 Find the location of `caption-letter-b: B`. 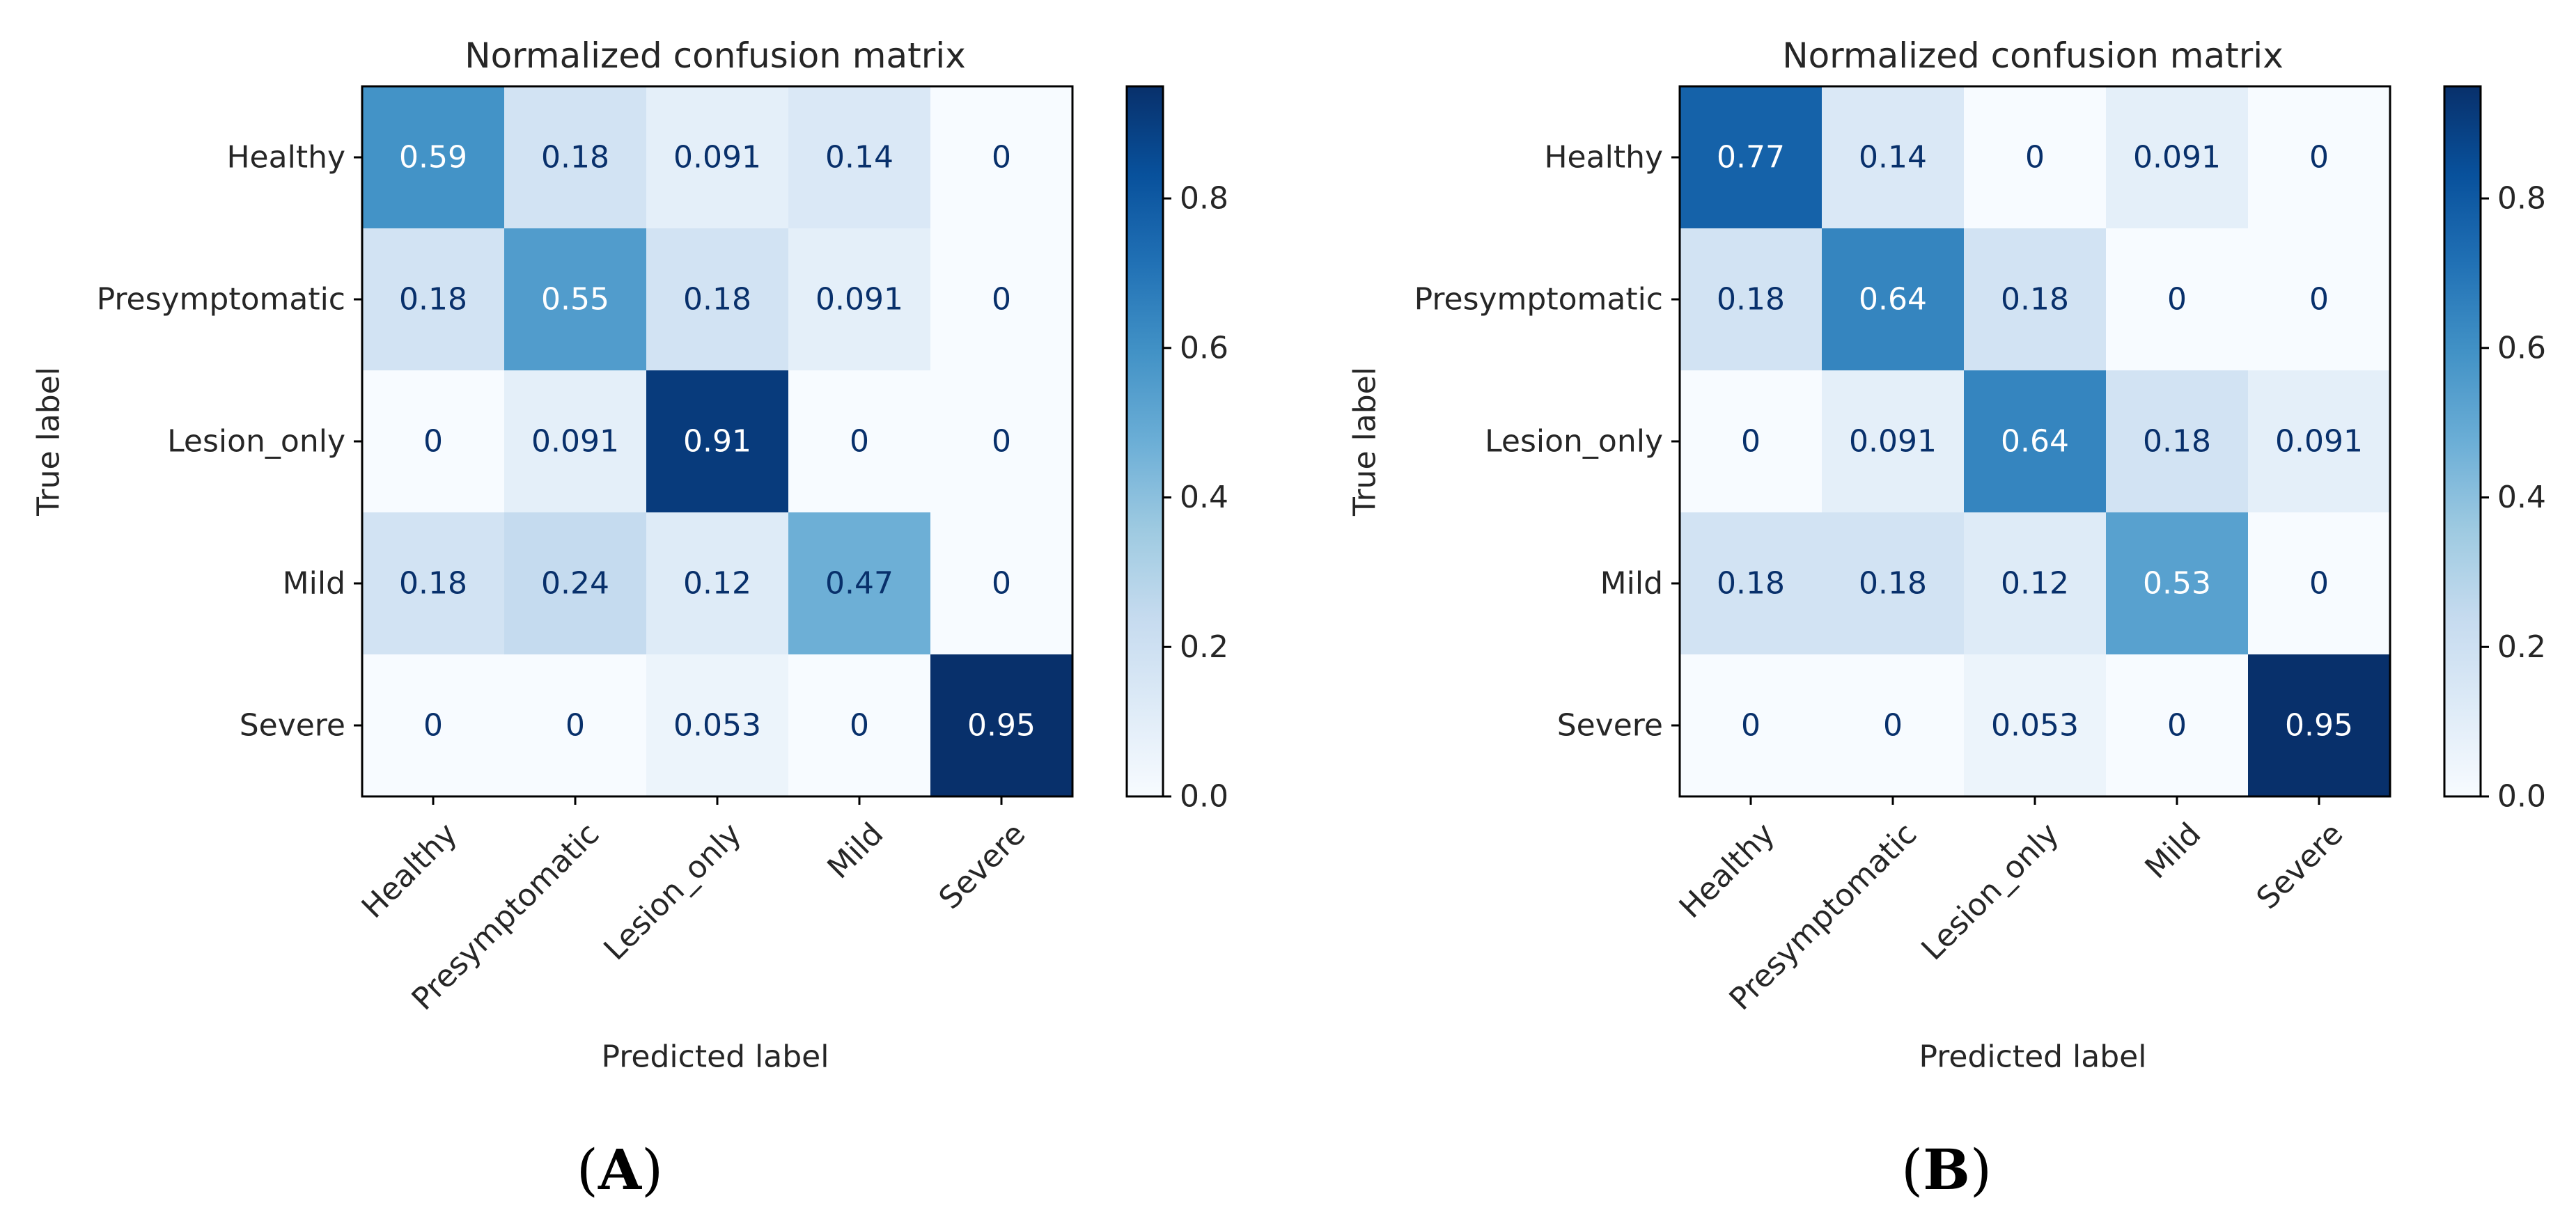

caption-letter-b: B is located at coordinates (1946, 1170).